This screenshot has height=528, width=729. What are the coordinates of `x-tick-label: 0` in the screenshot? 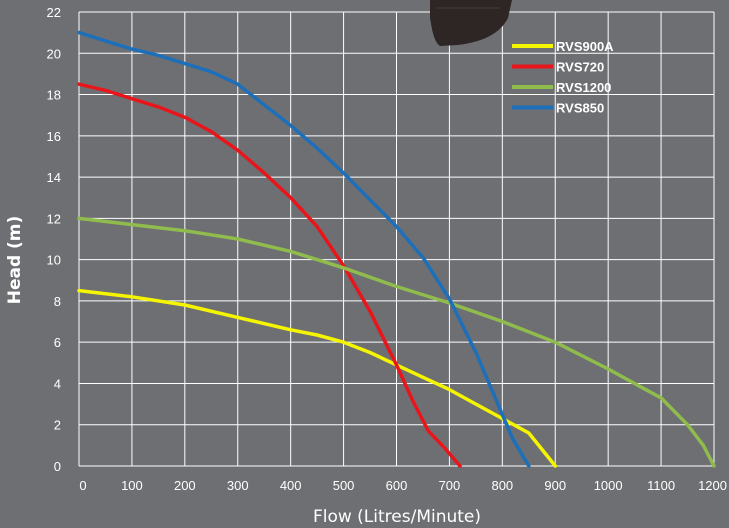 It's located at (82, 485).